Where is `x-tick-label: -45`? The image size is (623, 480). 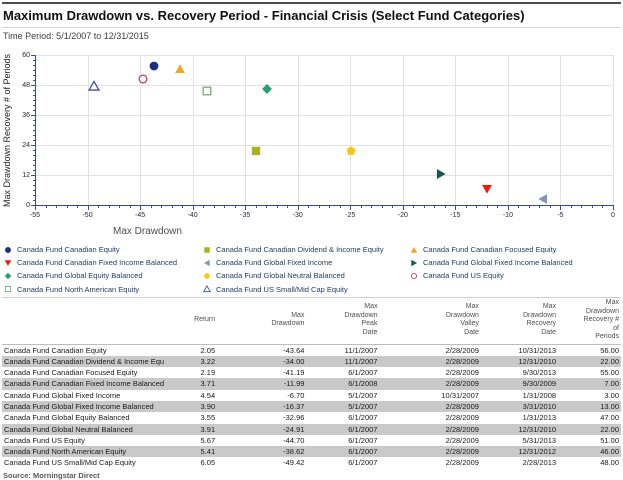
x-tick-label: -45 is located at coordinates (140, 215).